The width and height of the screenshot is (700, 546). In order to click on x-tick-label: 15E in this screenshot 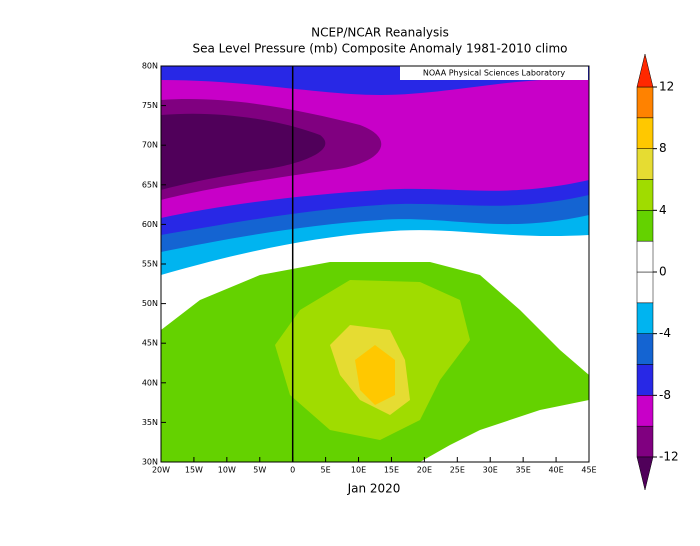, I will do `click(391, 470)`.